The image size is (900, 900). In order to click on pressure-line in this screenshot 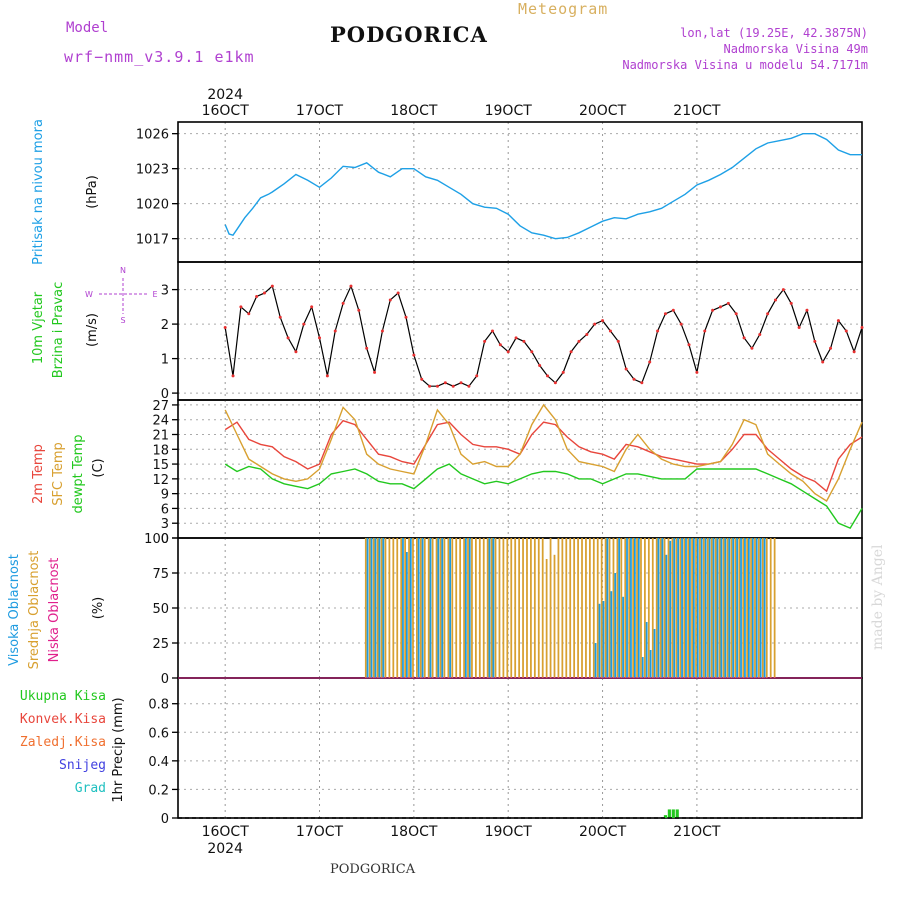, I will do `click(543, 186)`.